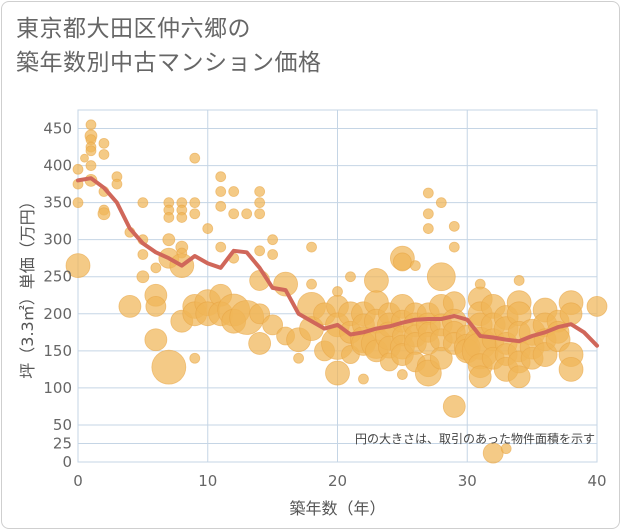 The width and height of the screenshot is (621, 530). Describe the element at coordinates (169, 63) in the screenshot. I see `chart-title-line2: 築年数別中古マンション価格` at that location.